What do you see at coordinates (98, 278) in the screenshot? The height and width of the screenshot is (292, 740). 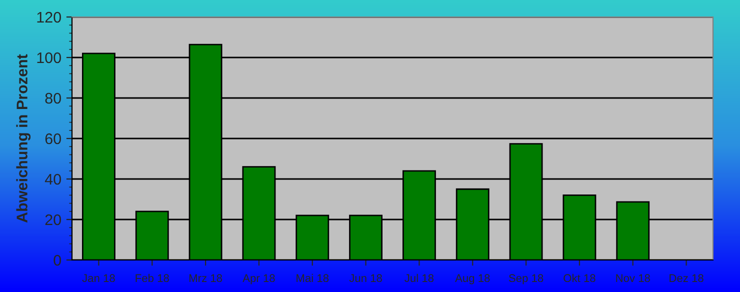 I see `x-tick-label: Jan 18` at bounding box center [98, 278].